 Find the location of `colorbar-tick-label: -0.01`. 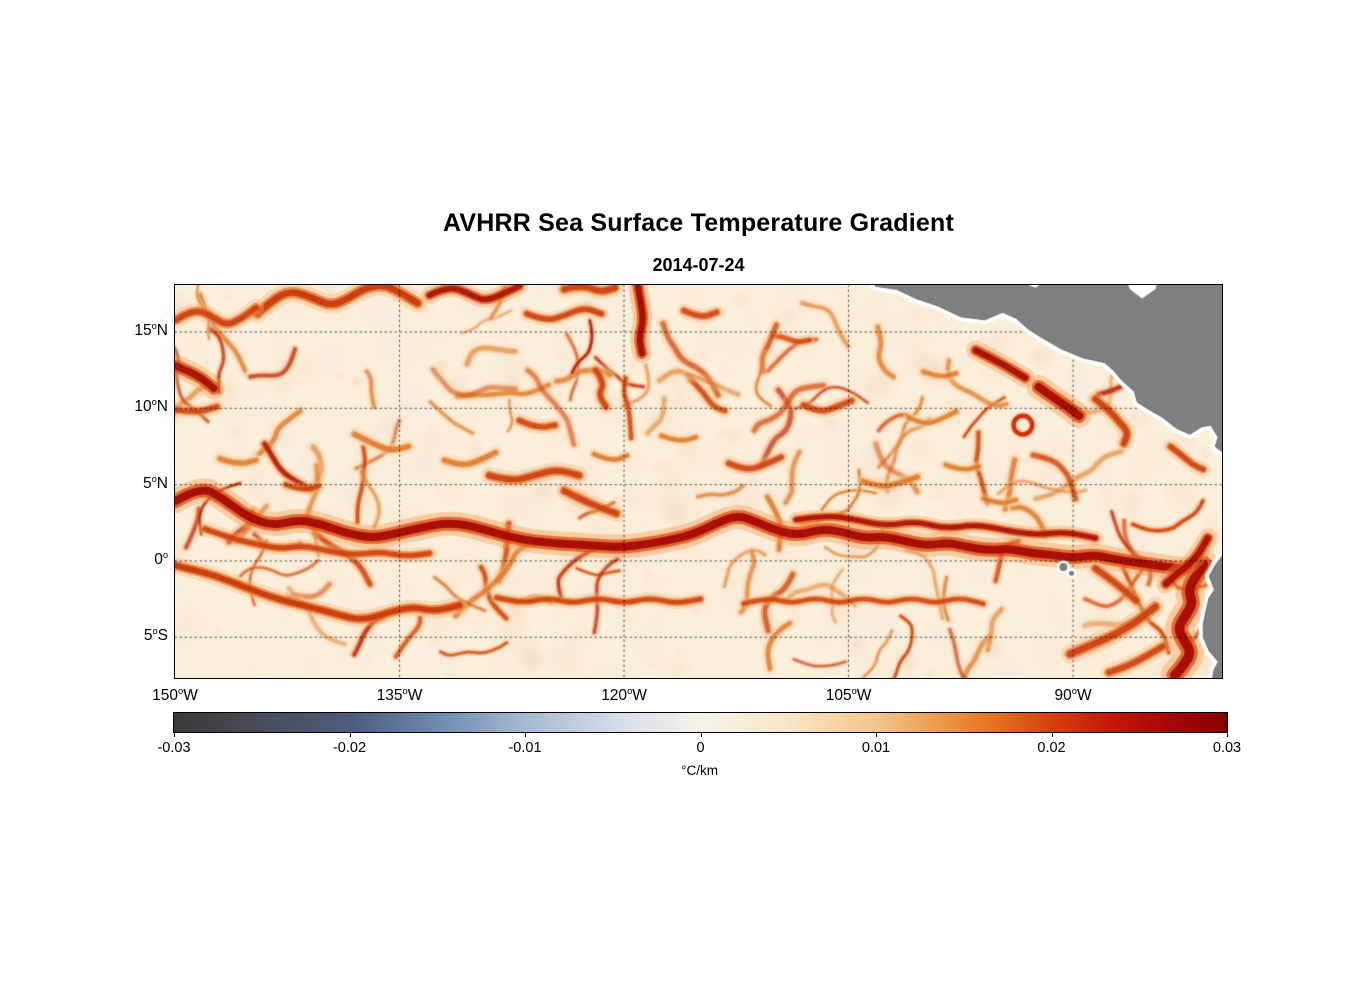

colorbar-tick-label: -0.01 is located at coordinates (525, 748).